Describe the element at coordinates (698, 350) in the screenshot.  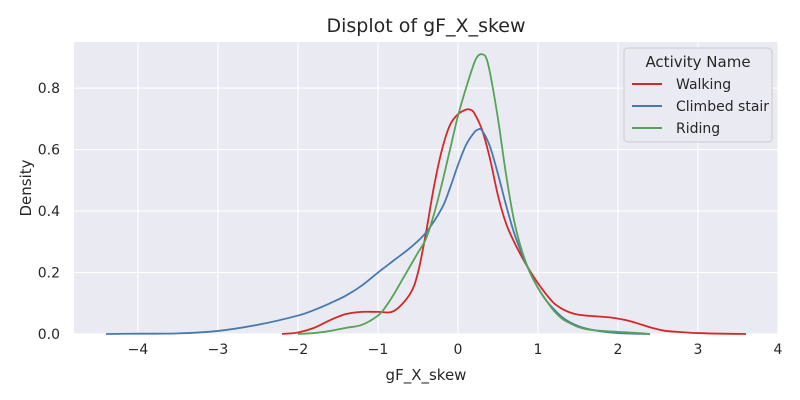
I see `x-tick-label: 3` at that location.